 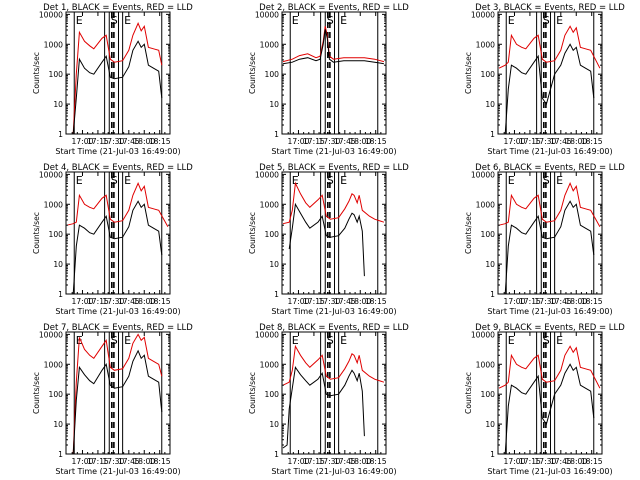 I want to click on panel-title: Det 2, BLACK = Events, RED = LLD, so click(x=334, y=8).